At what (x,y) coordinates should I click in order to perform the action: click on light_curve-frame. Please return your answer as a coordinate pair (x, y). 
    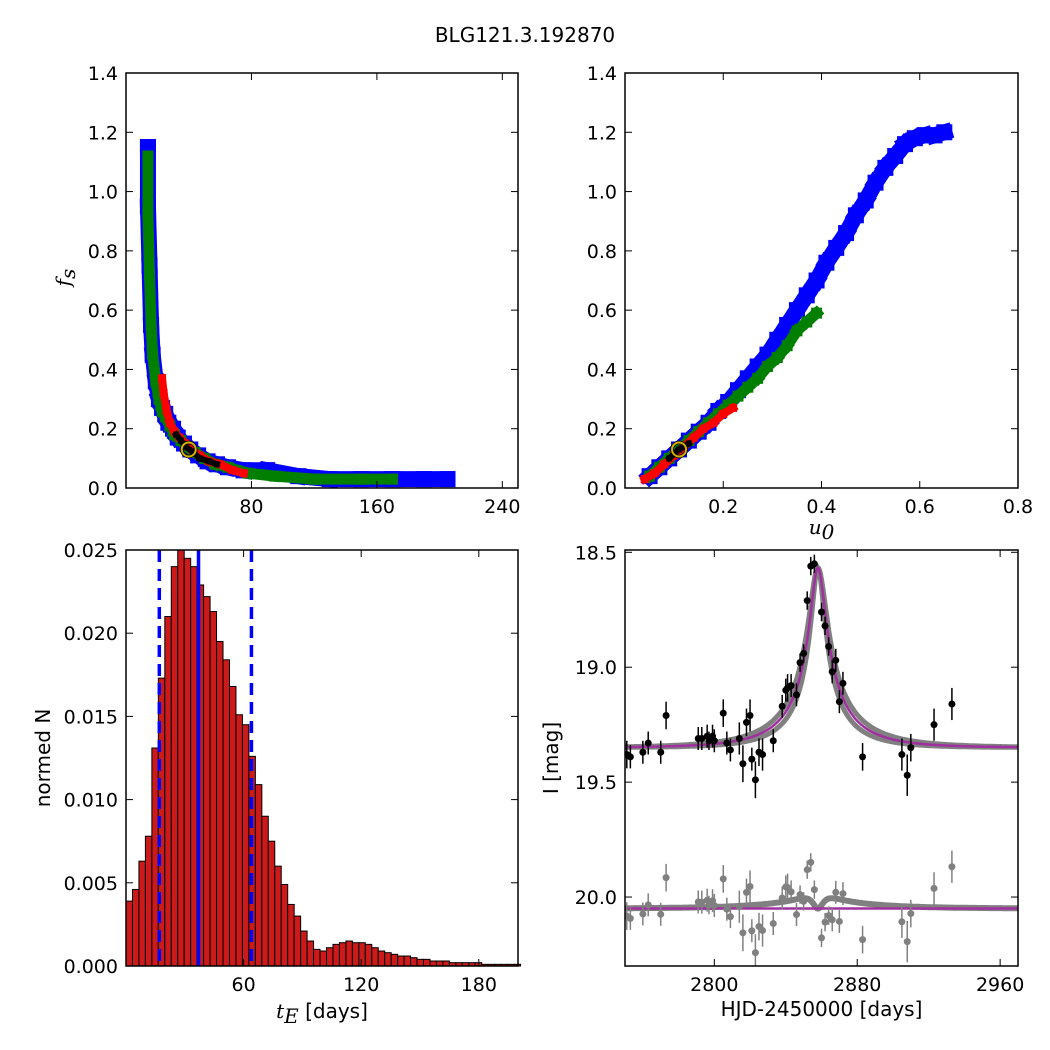
    Looking at the image, I should click on (821, 758).